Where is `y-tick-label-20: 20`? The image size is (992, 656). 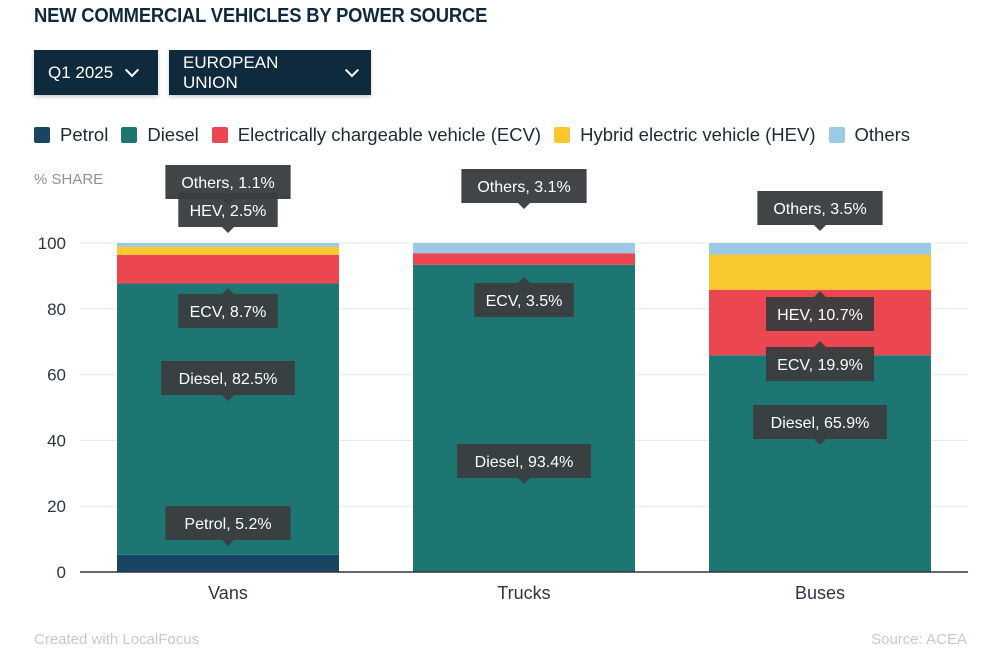 y-tick-label-20: 20 is located at coordinates (56, 506).